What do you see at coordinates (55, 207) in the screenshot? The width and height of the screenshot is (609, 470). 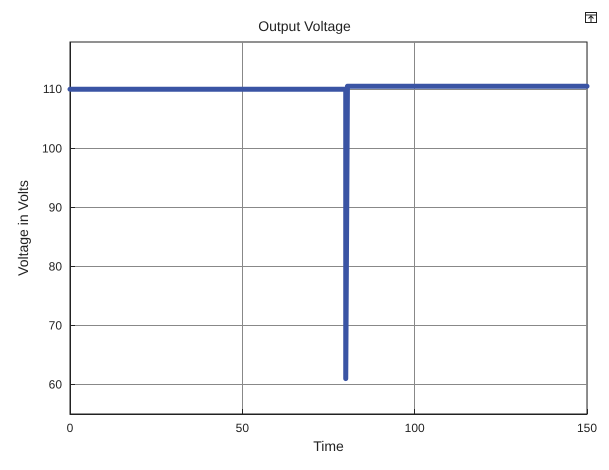 I see `y-tick-label: 90` at bounding box center [55, 207].